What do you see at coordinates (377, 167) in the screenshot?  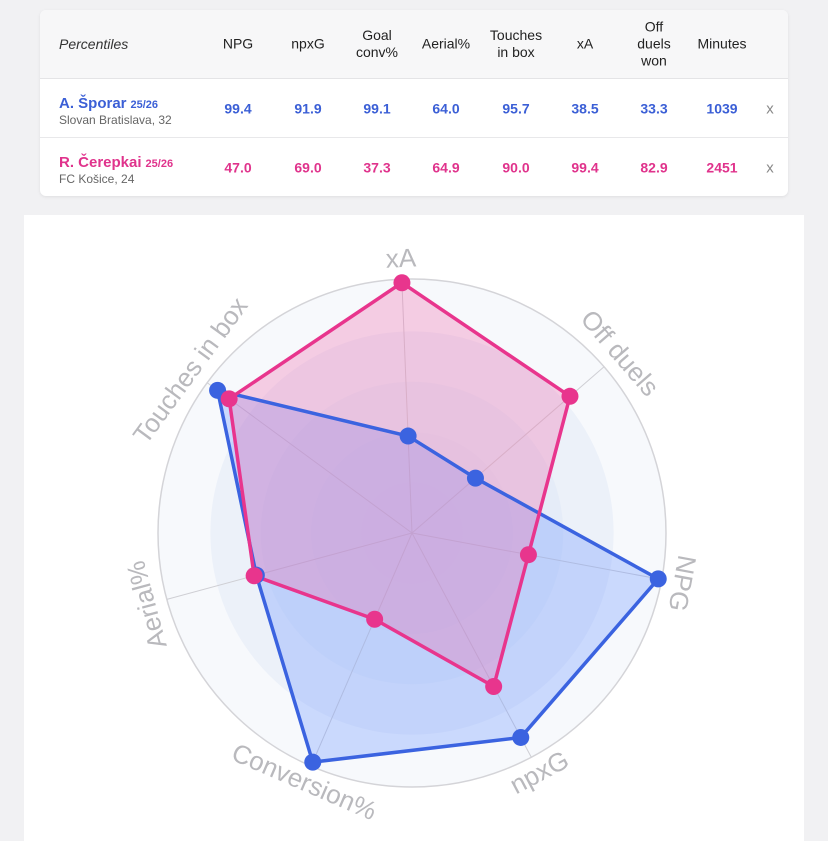 I see `stat-value: 37.3` at bounding box center [377, 167].